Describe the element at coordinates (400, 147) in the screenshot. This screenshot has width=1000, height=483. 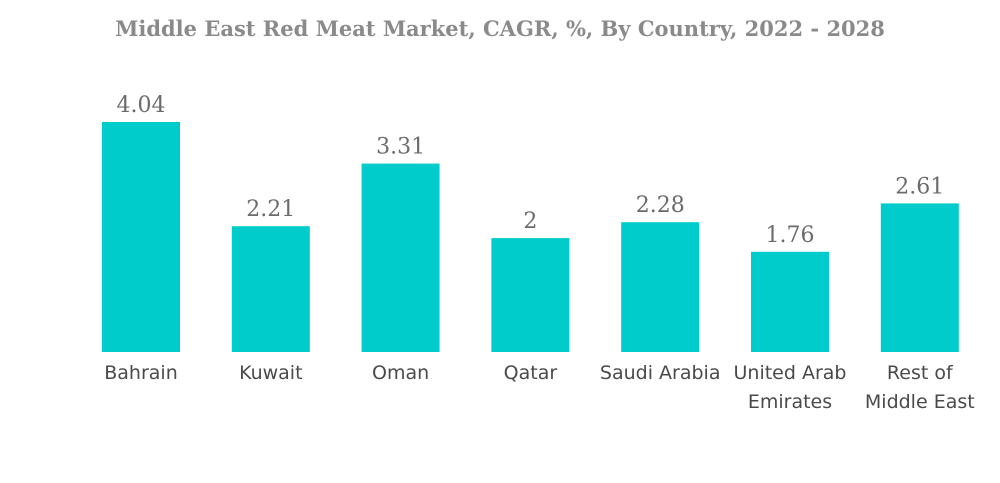
I see `data-label: 3.31` at that location.